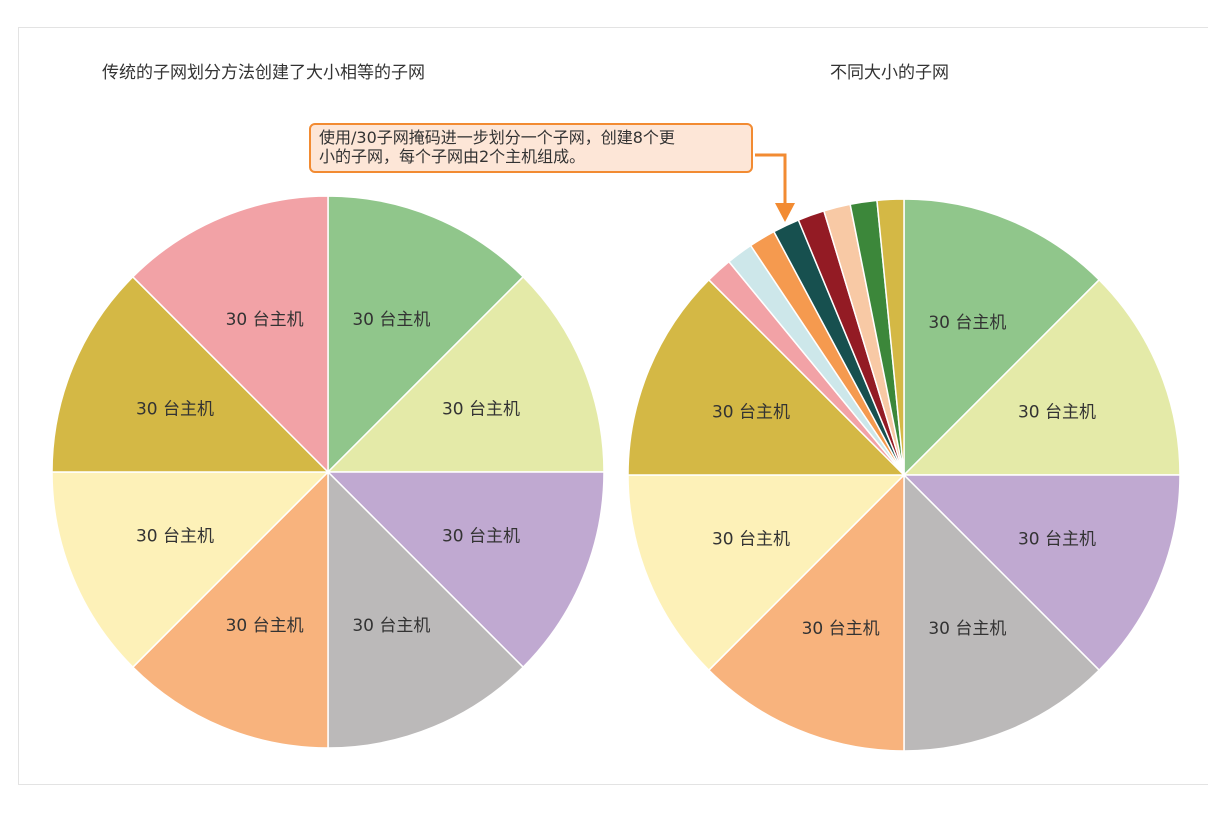  I want to click on left-pie-slice-label-2: 30 台主机, so click(481, 410).